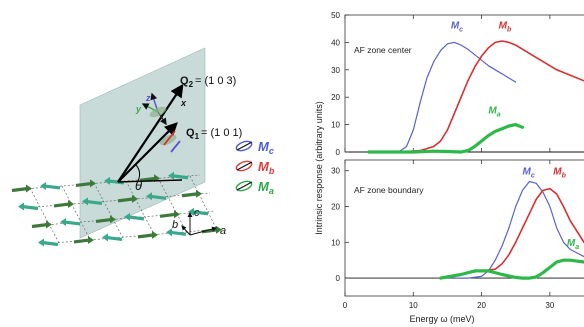 The width and height of the screenshot is (584, 327). Describe the element at coordinates (175, 146) in the screenshot. I see `blue-moment-q1` at that location.